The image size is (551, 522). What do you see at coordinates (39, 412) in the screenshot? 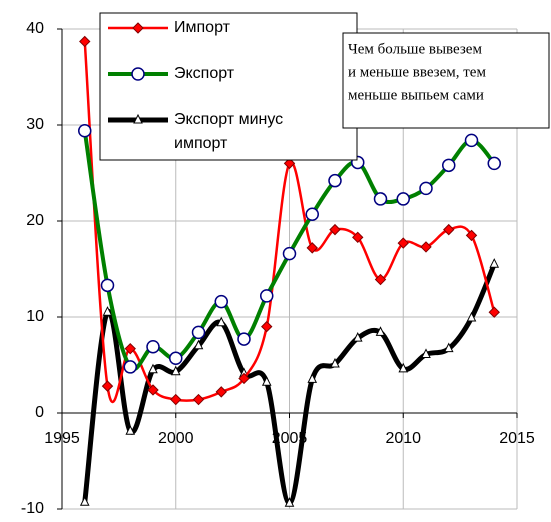
I see `y-tick-label: 0` at bounding box center [39, 412].